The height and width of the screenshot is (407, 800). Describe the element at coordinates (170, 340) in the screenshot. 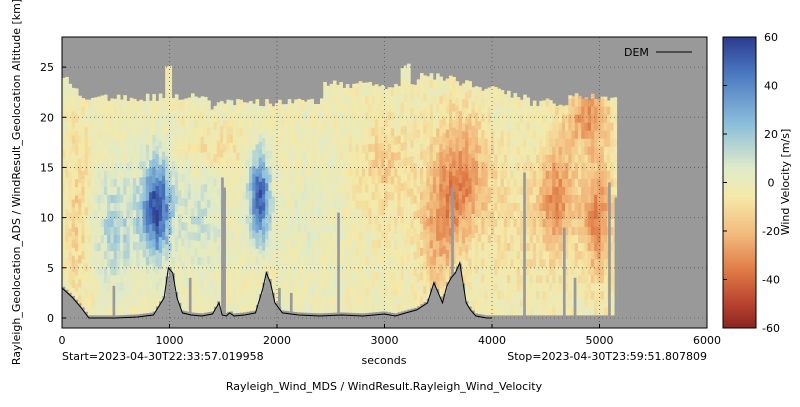

I see `x-tick-label: 1000` at that location.